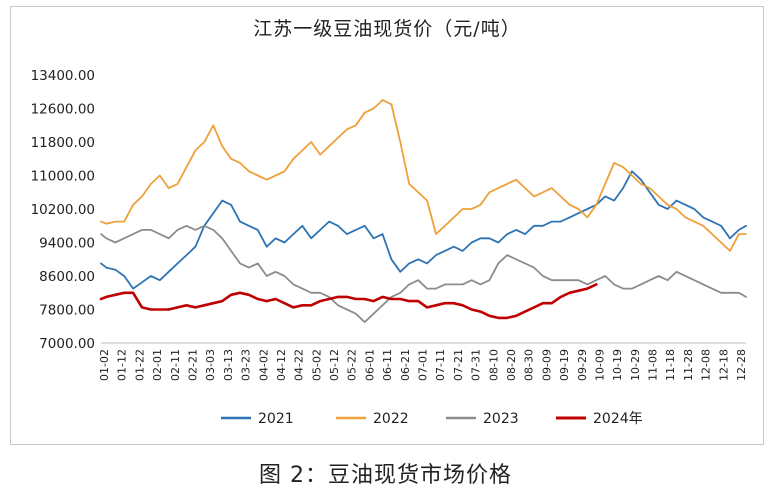 This screenshot has width=771, height=500. What do you see at coordinates (529, 365) in the screenshot?
I see `x-tick-label: 08-30` at bounding box center [529, 365].